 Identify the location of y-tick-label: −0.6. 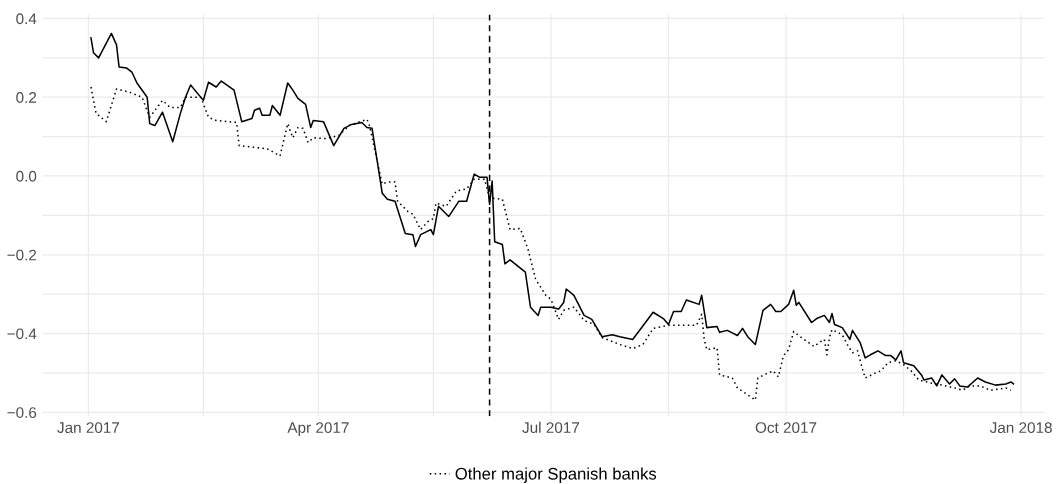
(22, 412).